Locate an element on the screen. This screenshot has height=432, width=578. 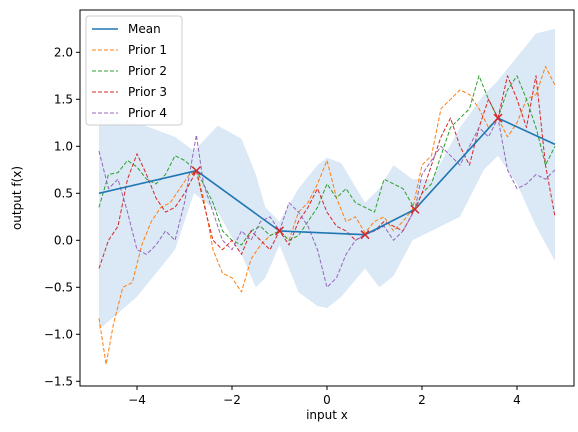
legend-entry-prior-3: Prior 3 is located at coordinates (129, 92).